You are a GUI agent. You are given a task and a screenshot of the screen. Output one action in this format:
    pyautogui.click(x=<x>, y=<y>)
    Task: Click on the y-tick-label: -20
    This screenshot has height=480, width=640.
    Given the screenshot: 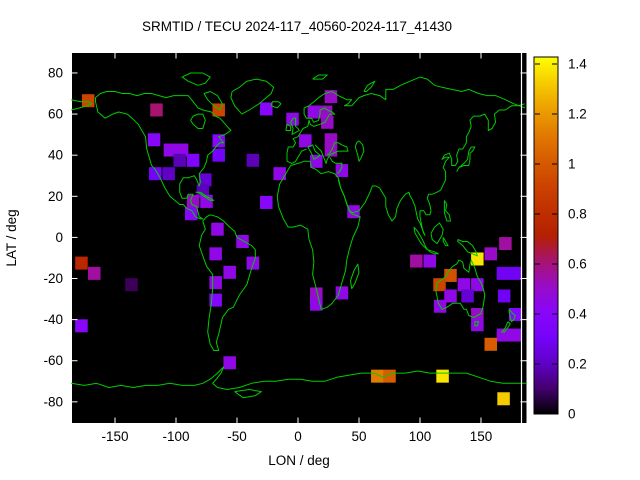 What is the action you would take?
    pyautogui.click(x=53, y=278)
    